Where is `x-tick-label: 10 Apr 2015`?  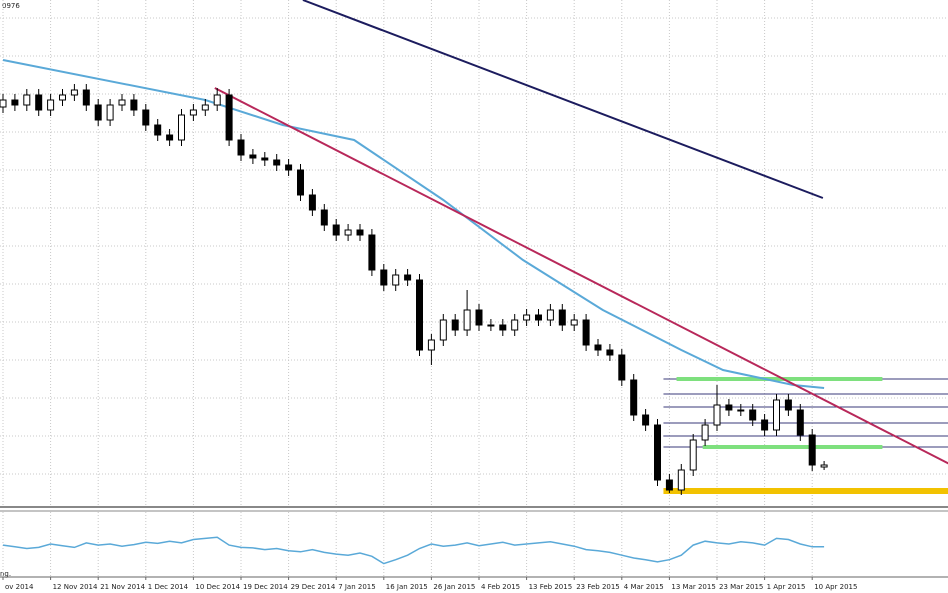 x-tick-label: 10 Apr 2015 is located at coordinates (835, 587).